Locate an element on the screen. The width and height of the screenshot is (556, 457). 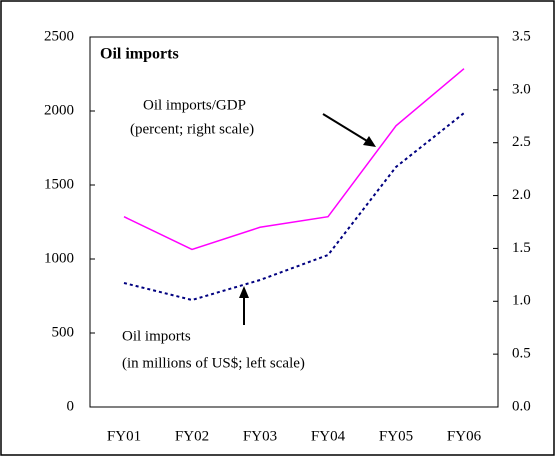
x-tick-label: FY02 is located at coordinates (192, 436).